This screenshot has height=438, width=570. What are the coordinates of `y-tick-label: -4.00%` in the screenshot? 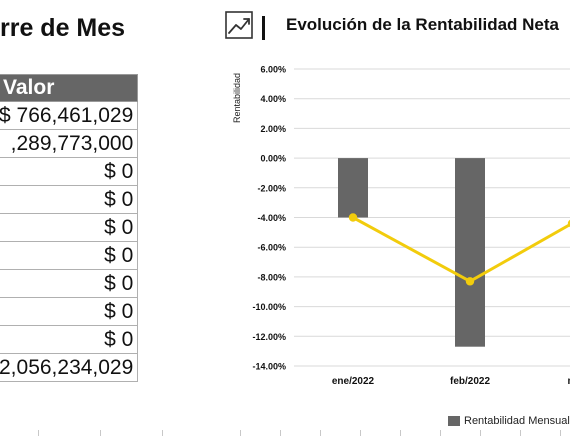 It's located at (271, 218).